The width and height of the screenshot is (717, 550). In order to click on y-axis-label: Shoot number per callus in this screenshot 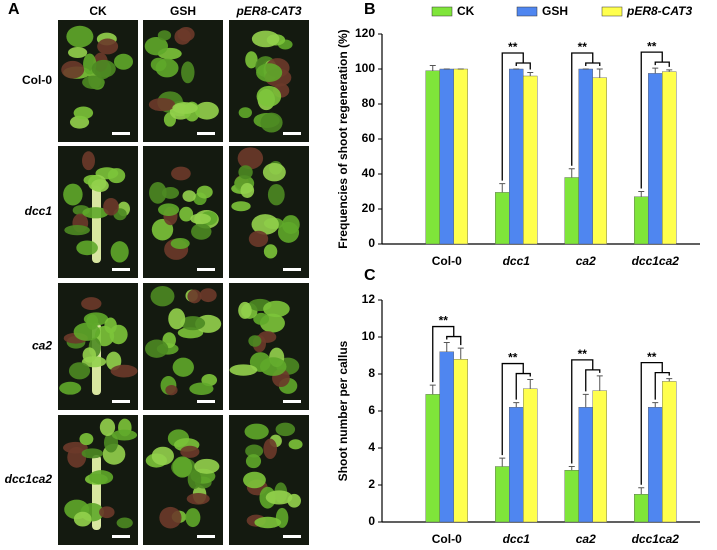, I will do `click(343, 410)`.